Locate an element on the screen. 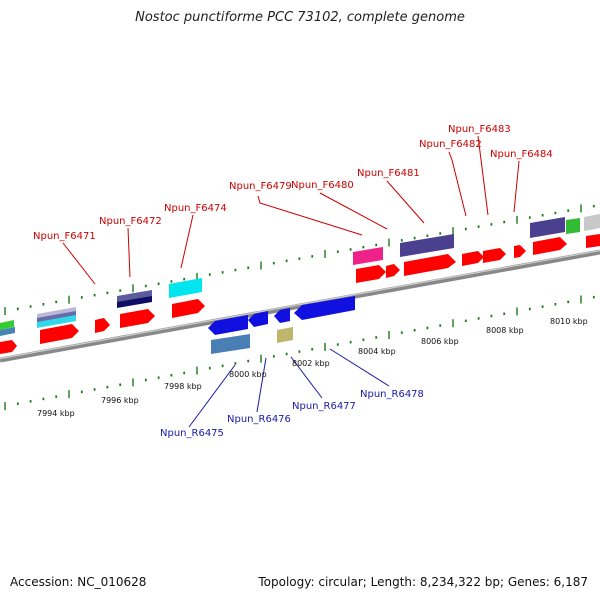 Image resolution: width=600 pixels, height=600 pixels. scale-tick-label: 8006 kbp is located at coordinates (440, 341).